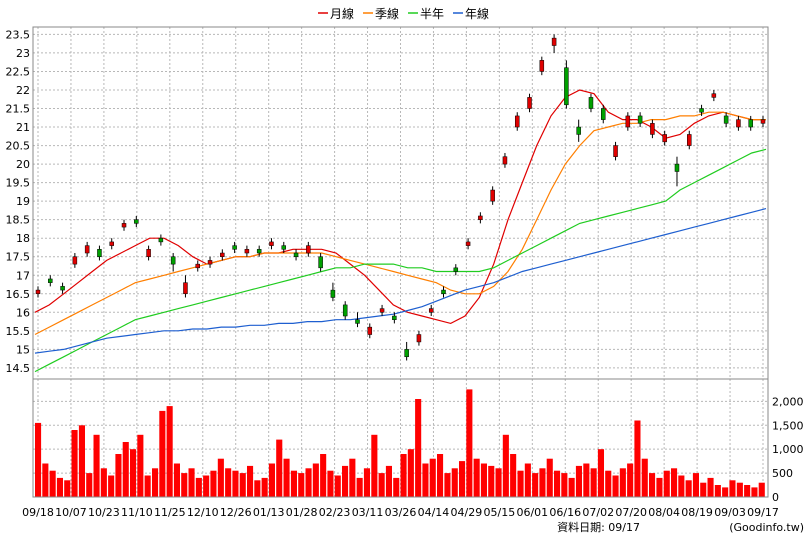 This screenshot has height=540, width=808. What do you see at coordinates (18, 183) in the screenshot?
I see `price-tick-label: 19.5` at bounding box center [18, 183].